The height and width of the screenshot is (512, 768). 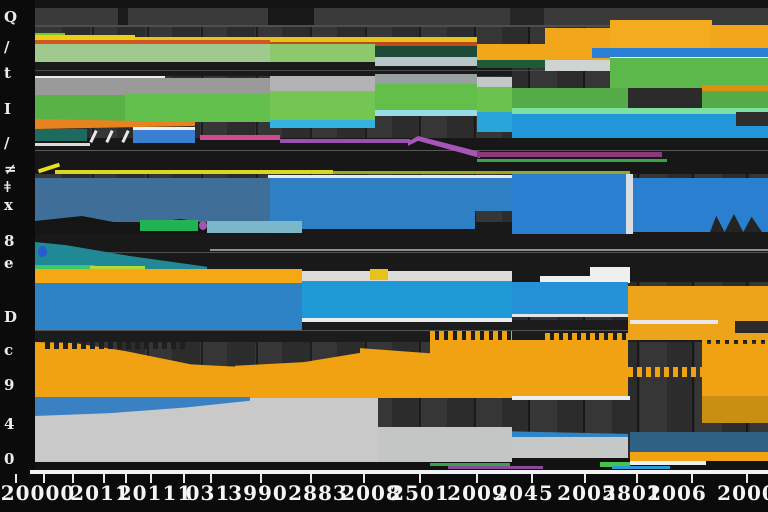 I want to click on seg-lightgray, so click(x=601, y=65).